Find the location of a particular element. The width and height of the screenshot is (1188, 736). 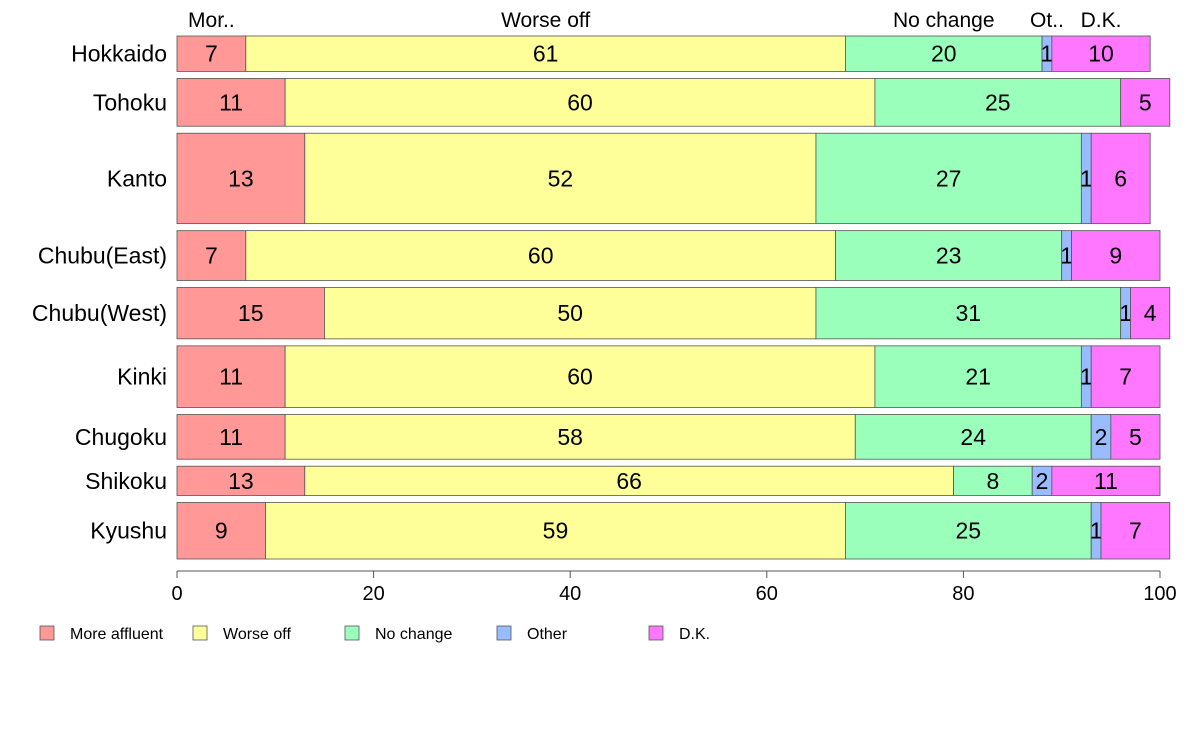

legend-swatch-d-k is located at coordinates (656, 633).